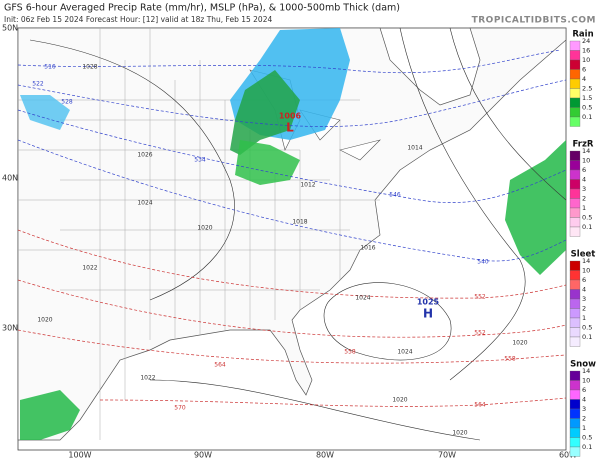  Describe the element at coordinates (200, 160) in the screenshot. I see `thickness-label: 534` at that location.